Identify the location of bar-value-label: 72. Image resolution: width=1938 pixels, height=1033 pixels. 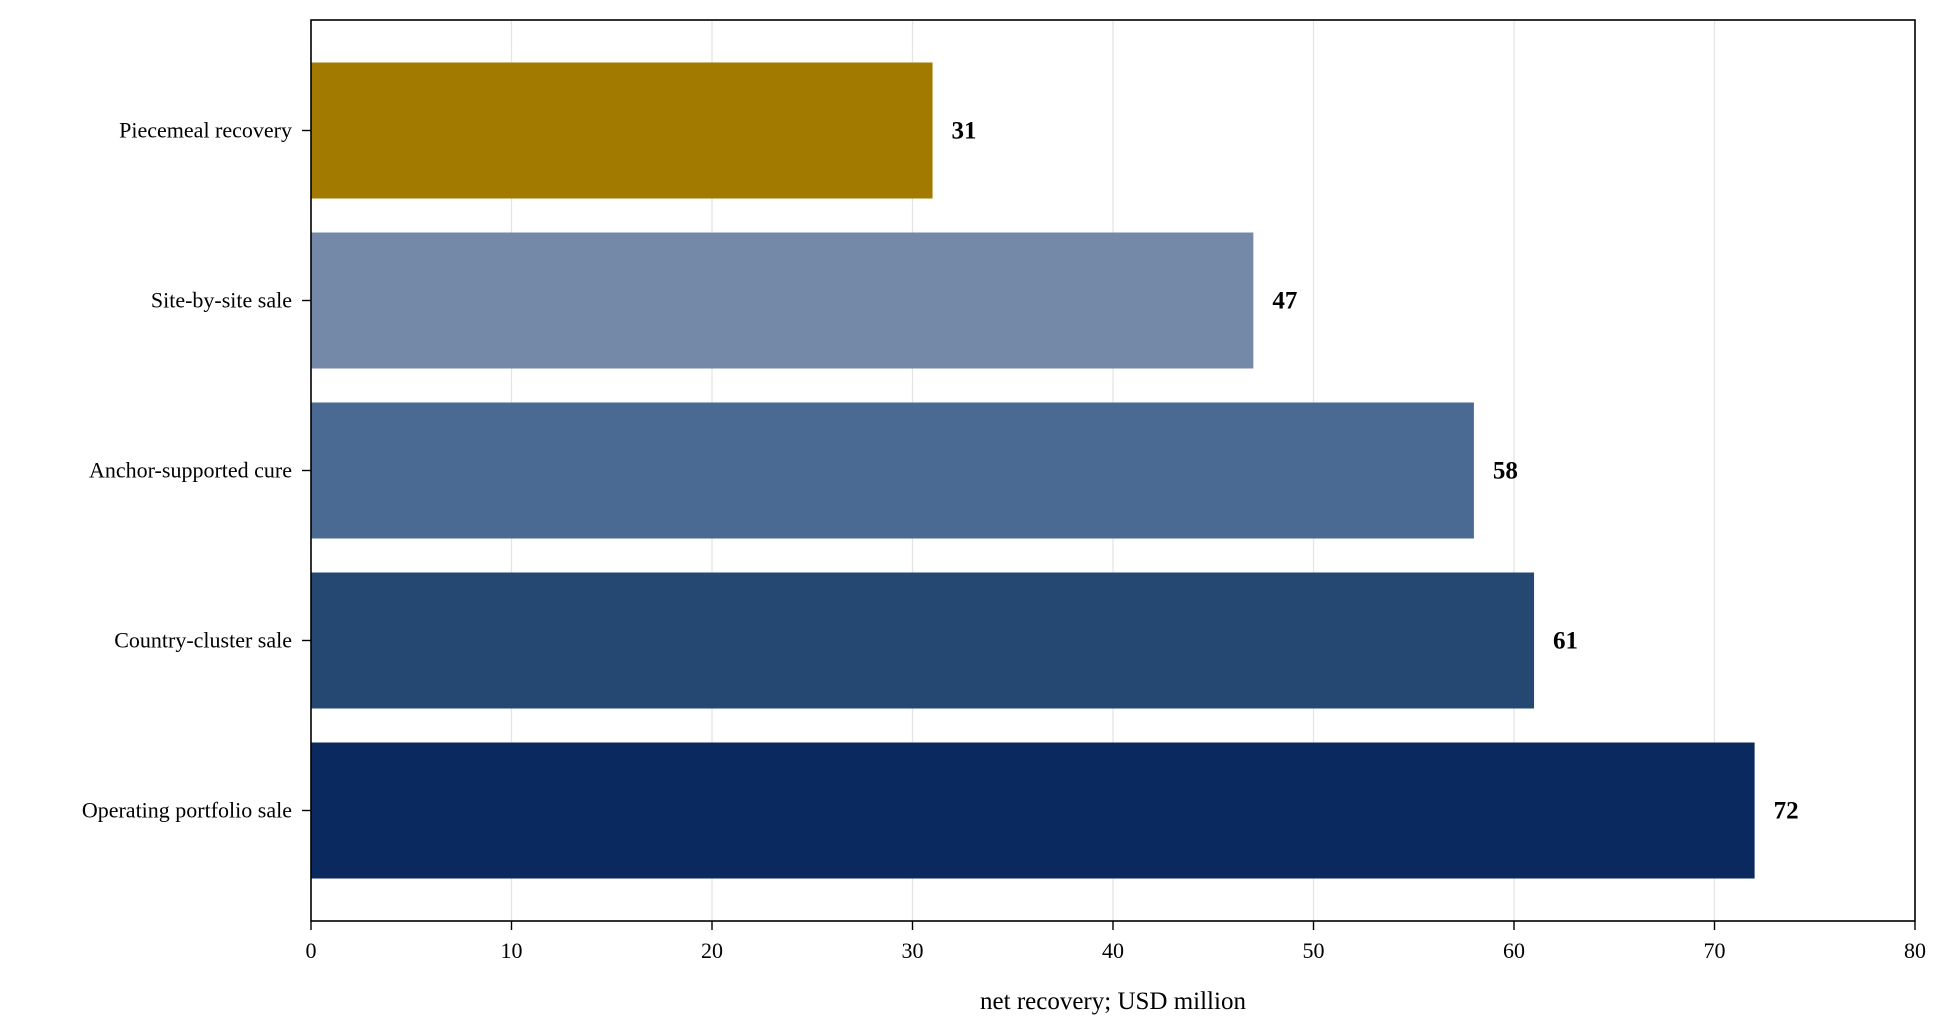
(1786, 811).